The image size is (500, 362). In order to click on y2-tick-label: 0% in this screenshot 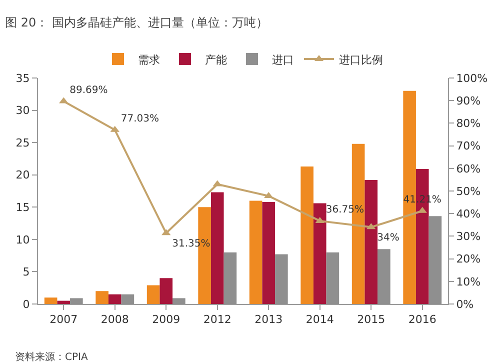, I will do `click(465, 304)`.